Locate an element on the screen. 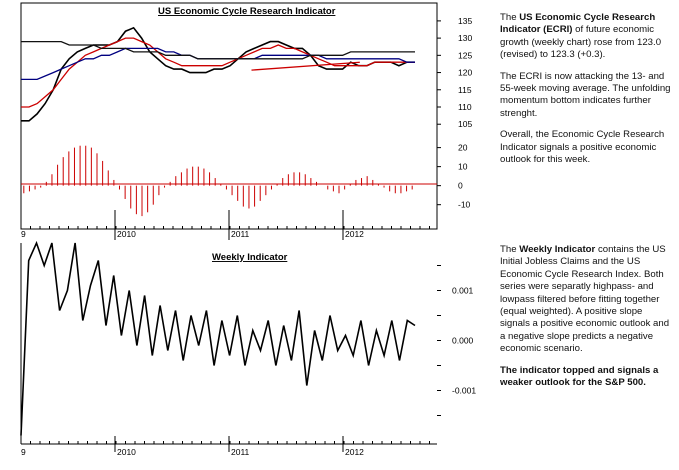  weekly-y-tick-0.001: 0.001 is located at coordinates (463, 291).